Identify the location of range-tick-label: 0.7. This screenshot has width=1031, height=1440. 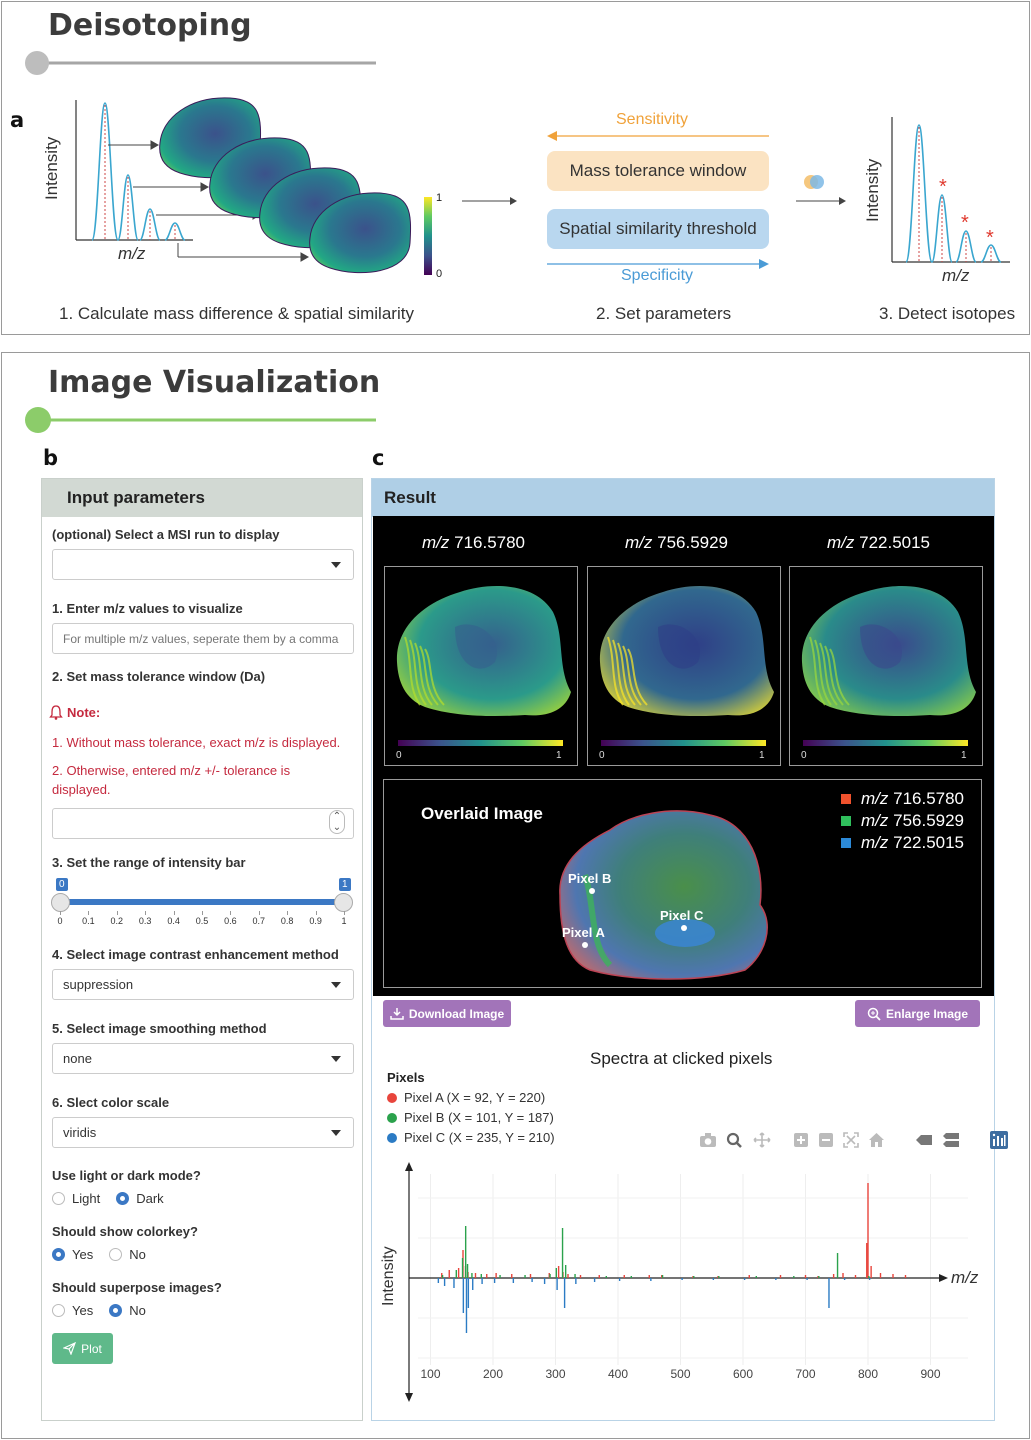
(259, 921).